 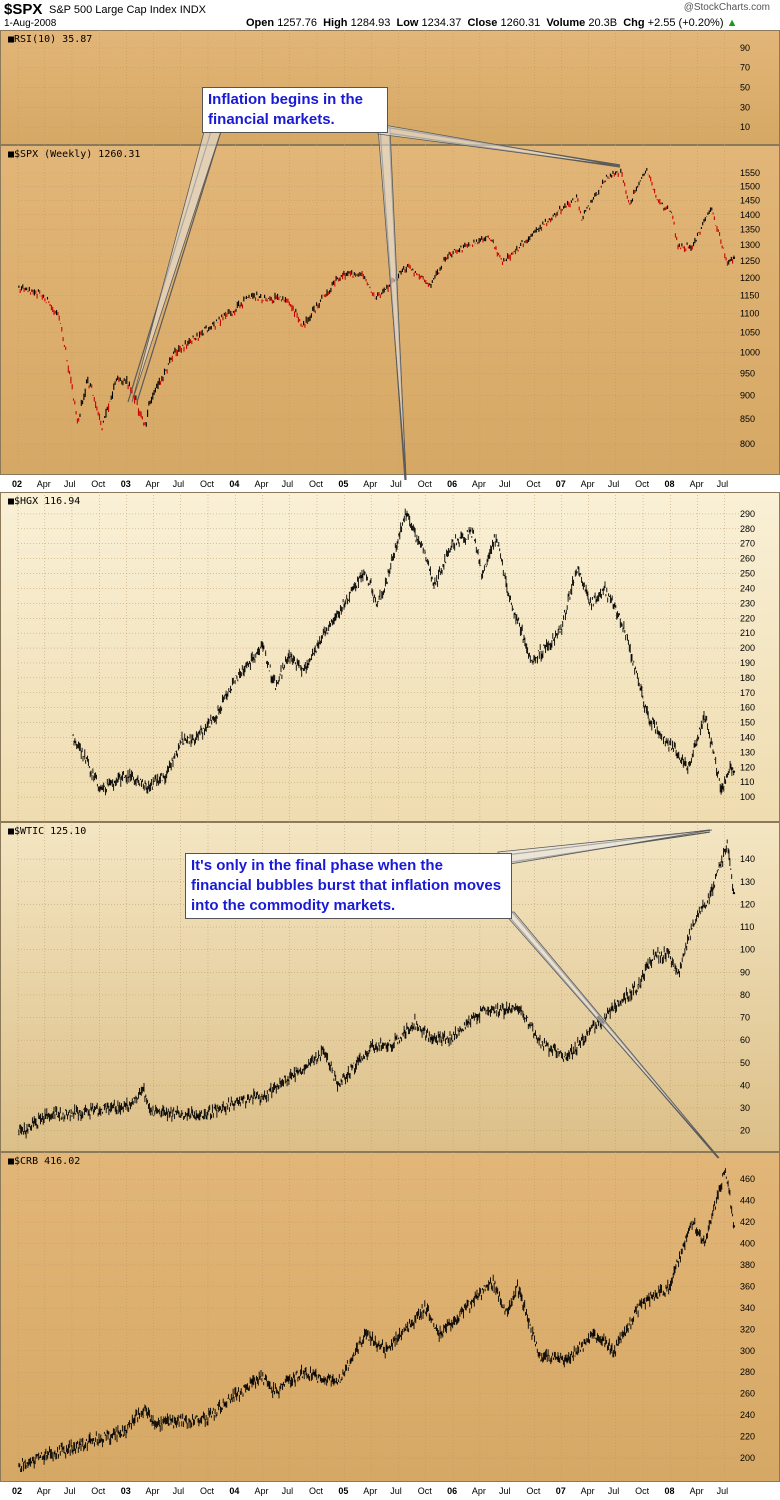 What do you see at coordinates (745, 1018) in the screenshot?
I see `y-tick-label-wtic: 70` at bounding box center [745, 1018].